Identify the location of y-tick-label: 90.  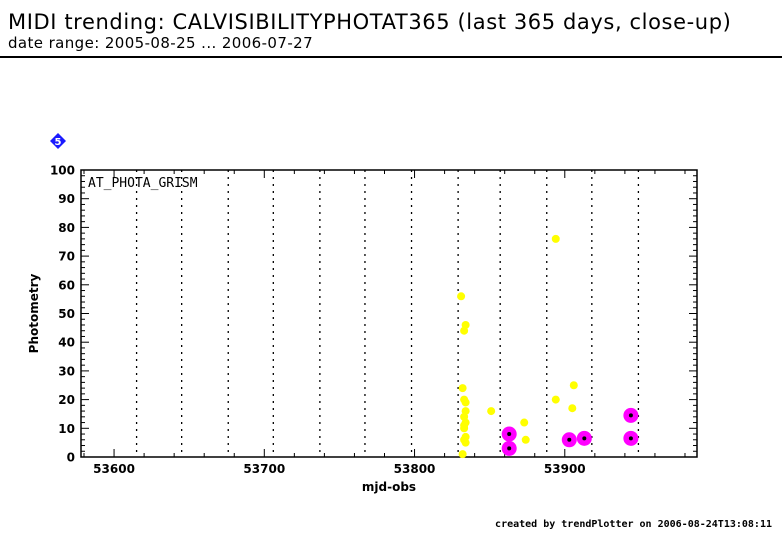
(66, 199).